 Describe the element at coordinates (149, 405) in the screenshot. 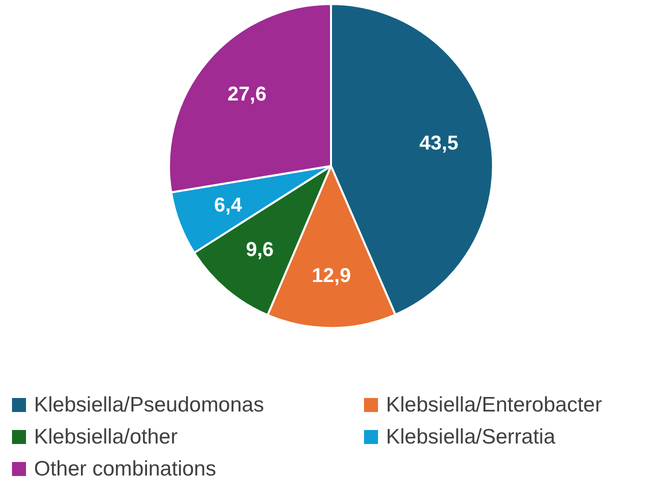

I see `legend-label: Klebsiella/Pseudomonas` at that location.